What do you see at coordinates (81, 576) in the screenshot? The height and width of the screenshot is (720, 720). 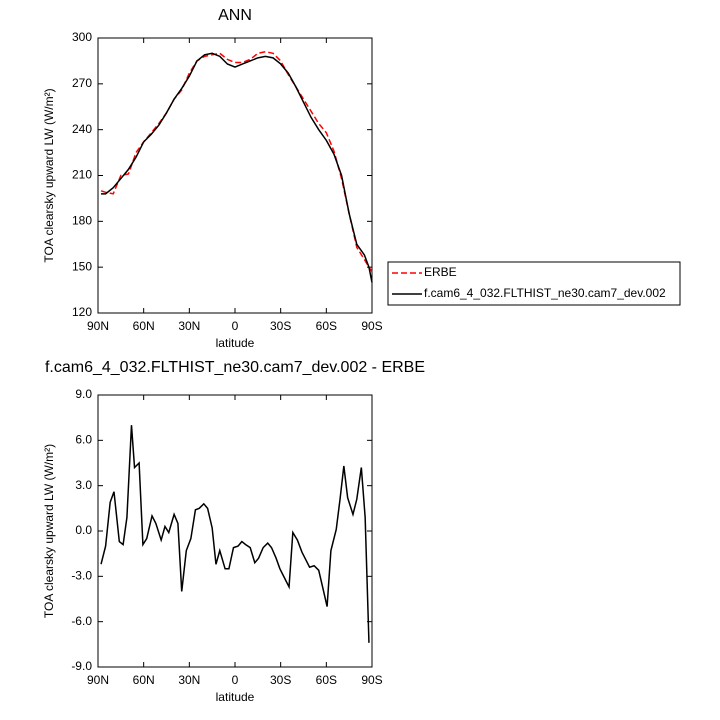 I see `y-tick-label: -3.0` at bounding box center [81, 576].